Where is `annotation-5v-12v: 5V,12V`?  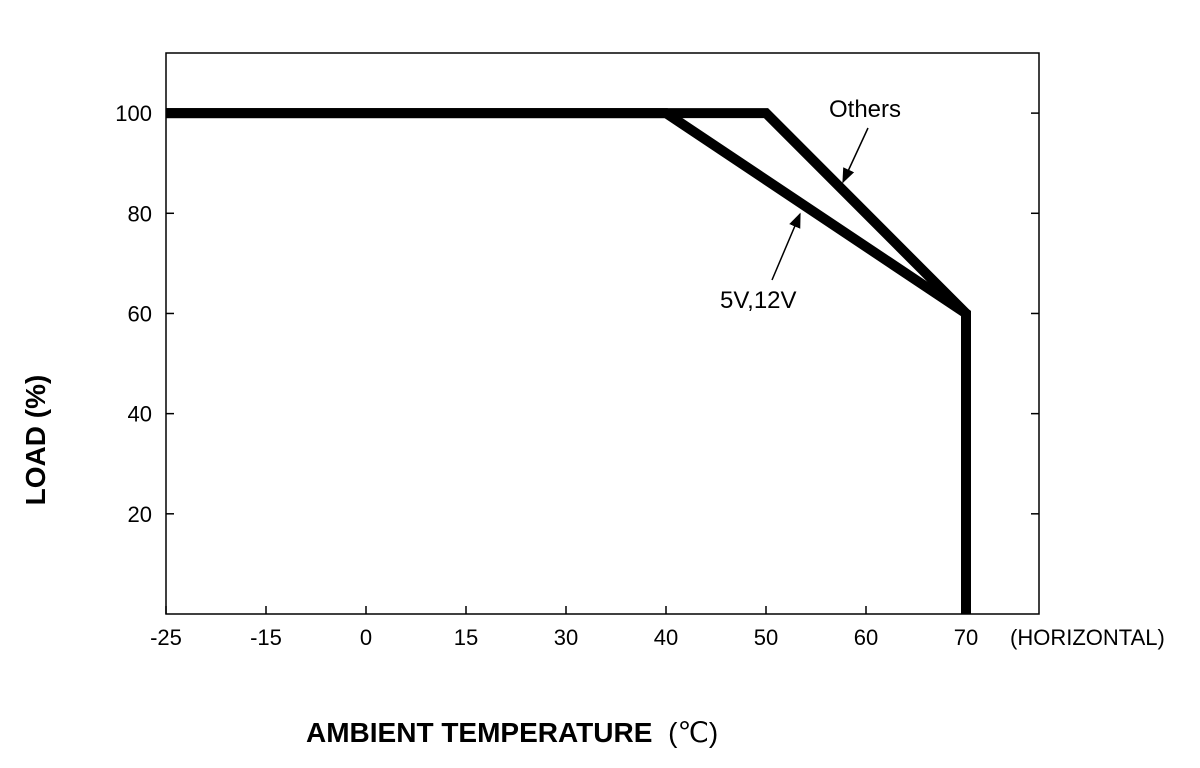 annotation-5v-12v: 5V,12V is located at coordinates (758, 300).